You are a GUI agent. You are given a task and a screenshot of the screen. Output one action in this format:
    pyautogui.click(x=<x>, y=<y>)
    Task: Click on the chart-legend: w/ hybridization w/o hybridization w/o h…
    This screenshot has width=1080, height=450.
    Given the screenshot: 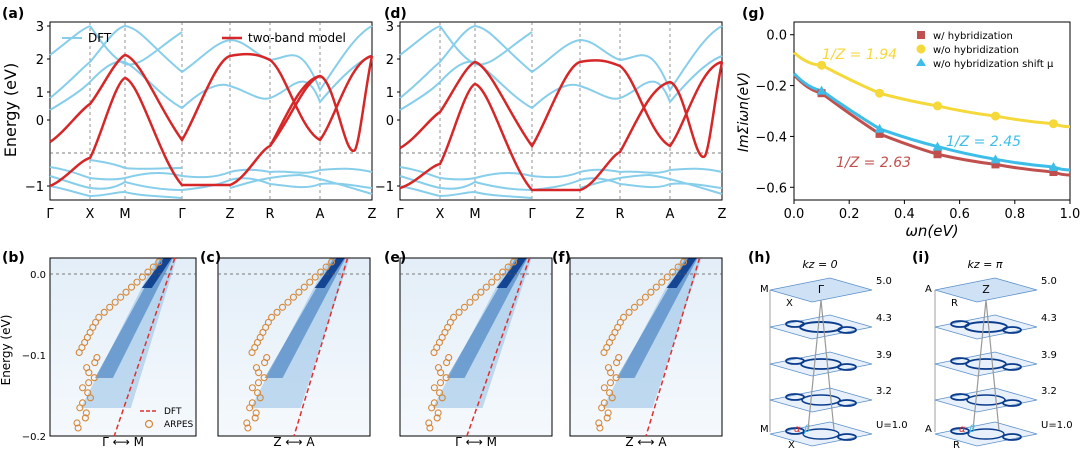 What is the action you would take?
    pyautogui.click(x=985, y=50)
    